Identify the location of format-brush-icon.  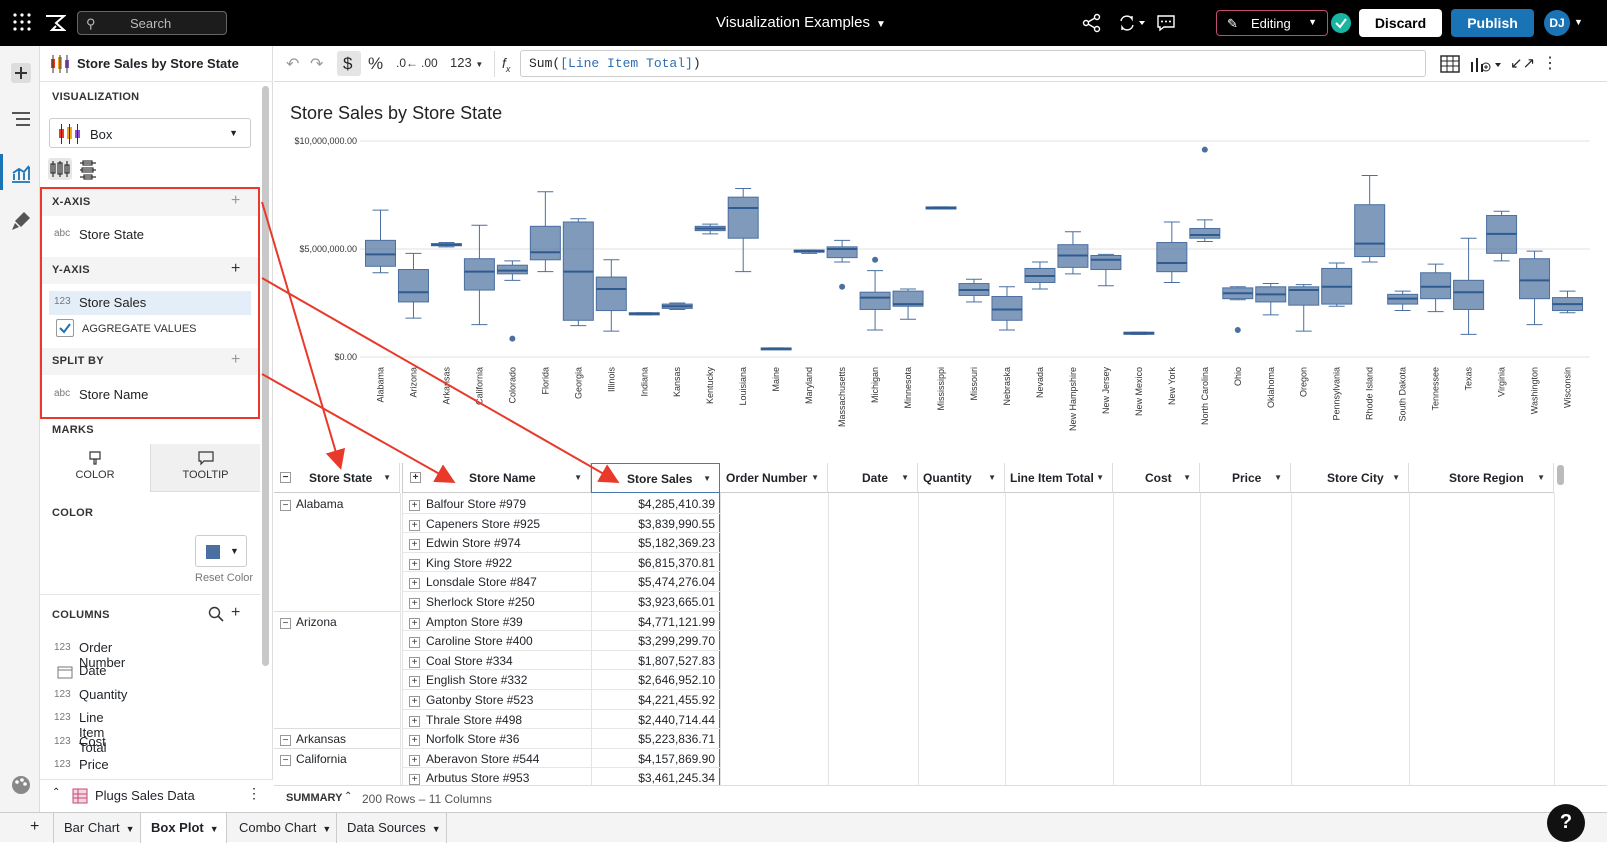
(21, 221).